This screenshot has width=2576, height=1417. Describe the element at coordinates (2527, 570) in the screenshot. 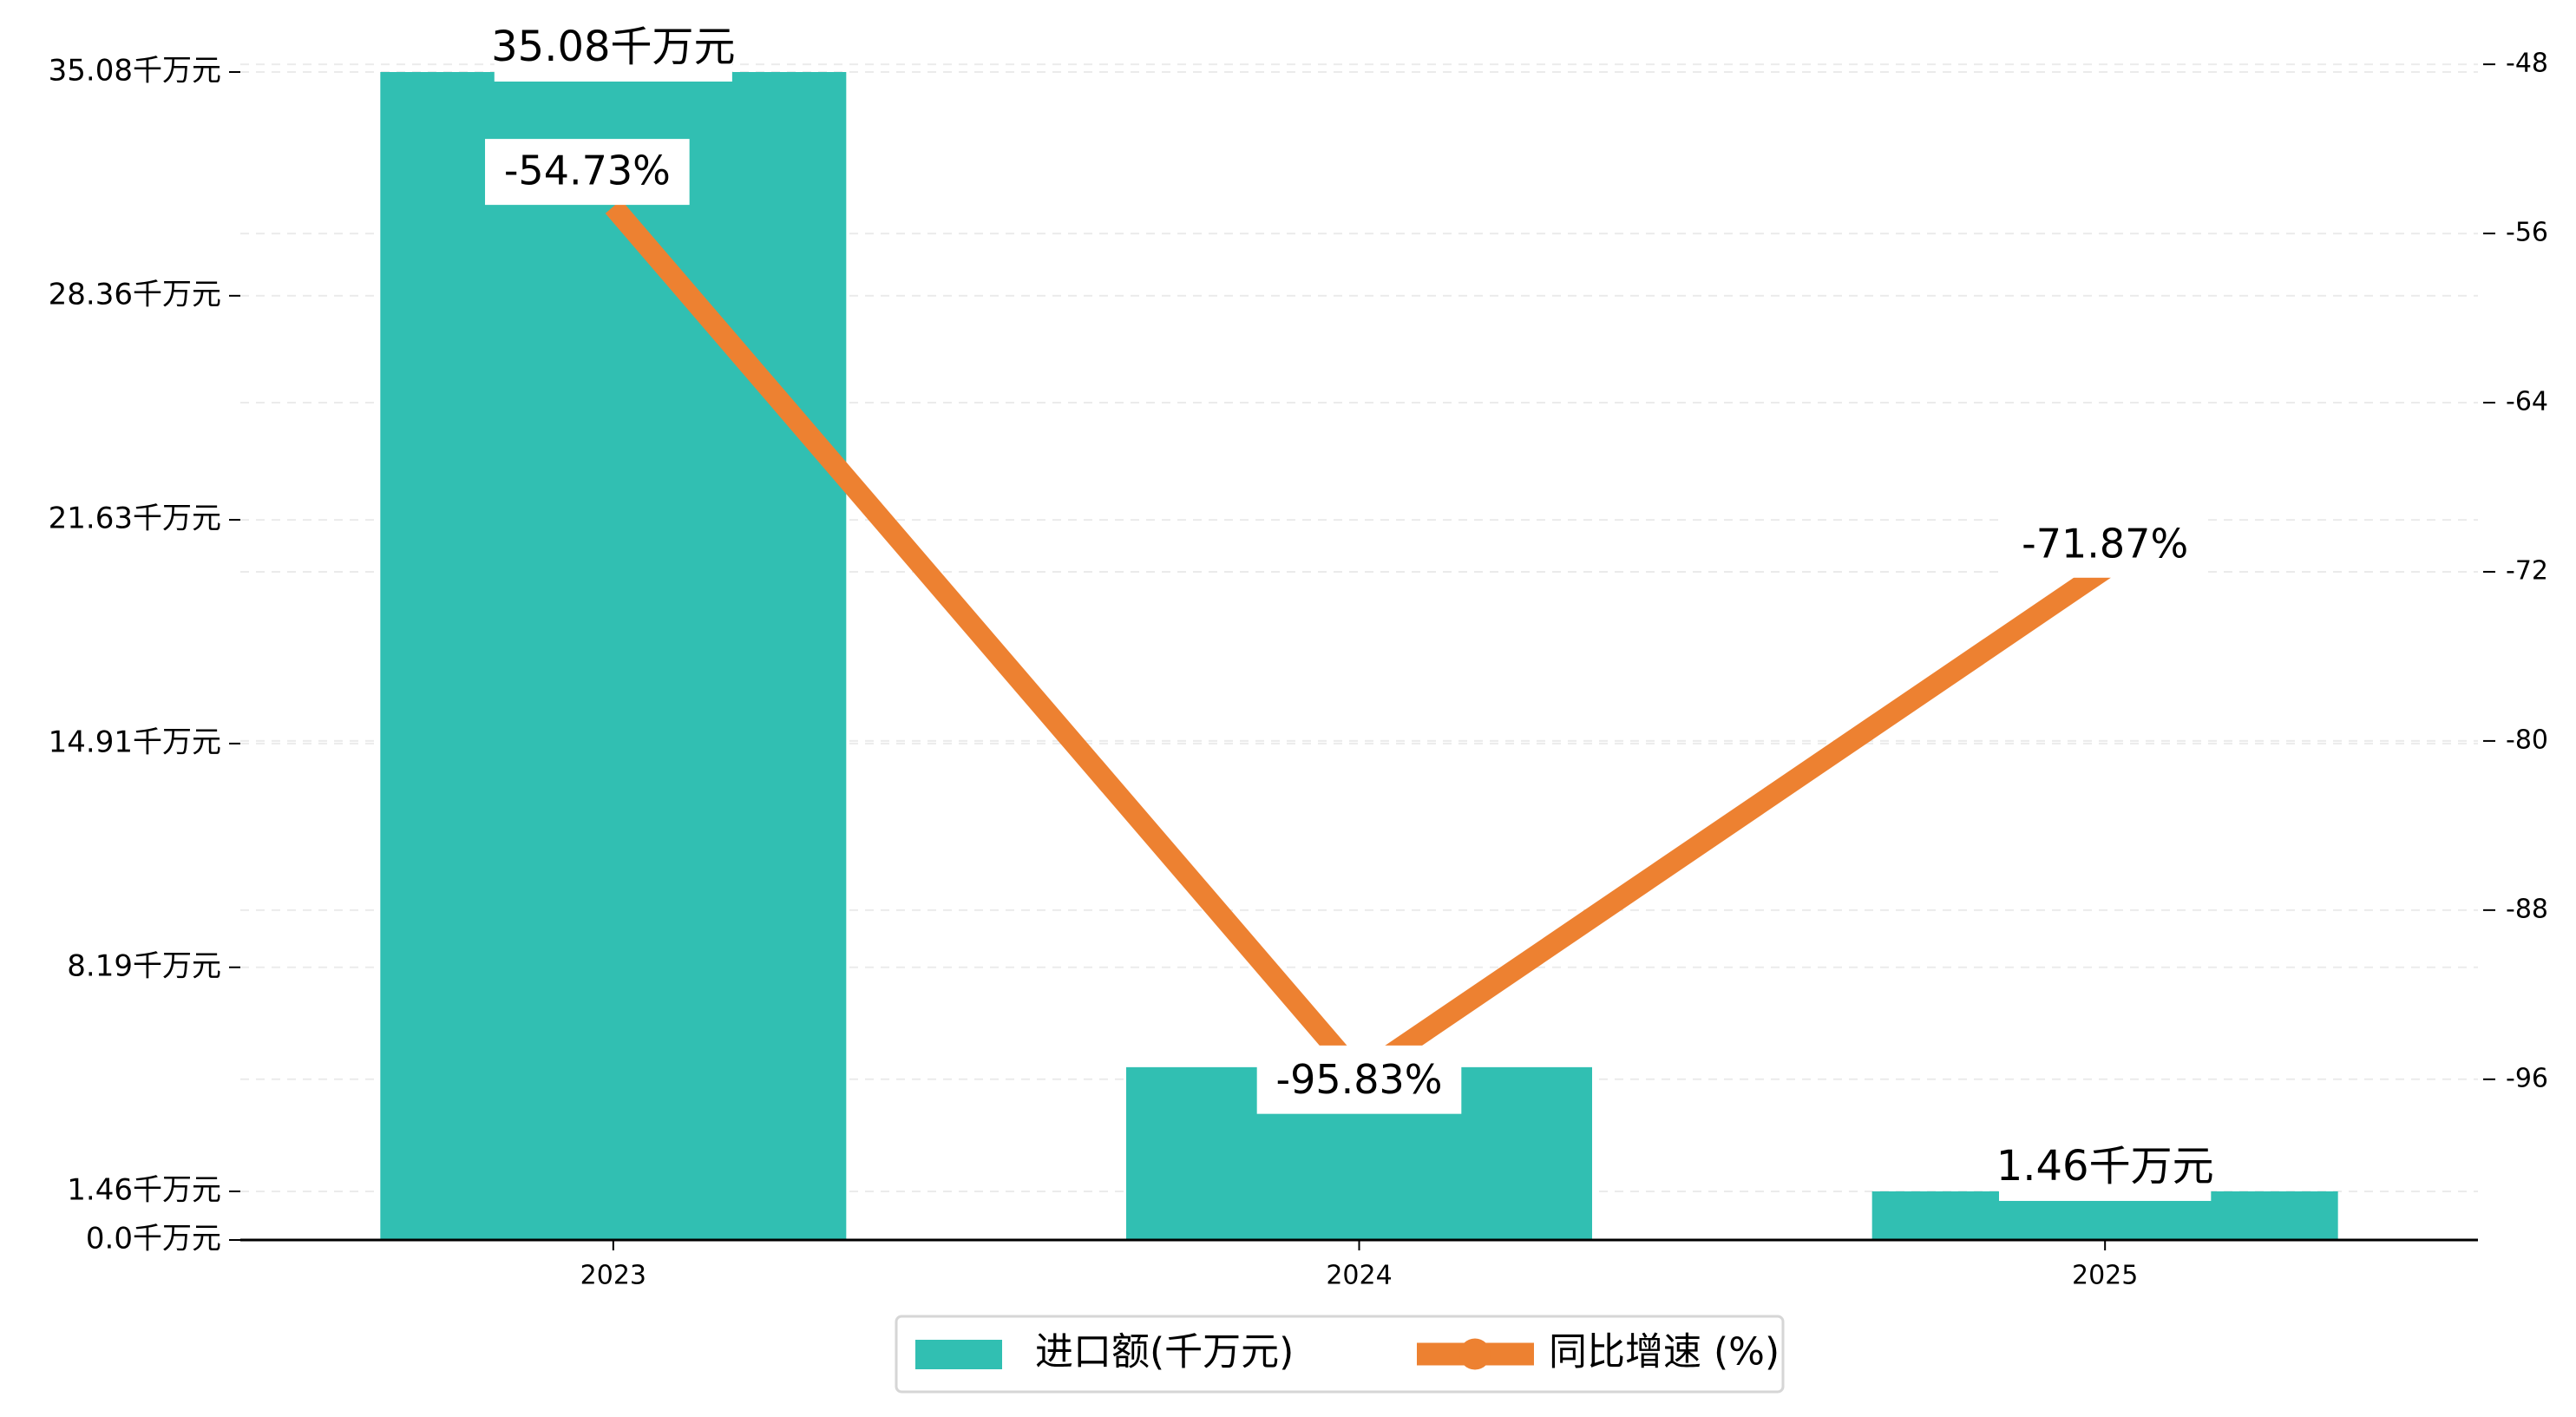

I see `y-right-tick-label: -72` at that location.